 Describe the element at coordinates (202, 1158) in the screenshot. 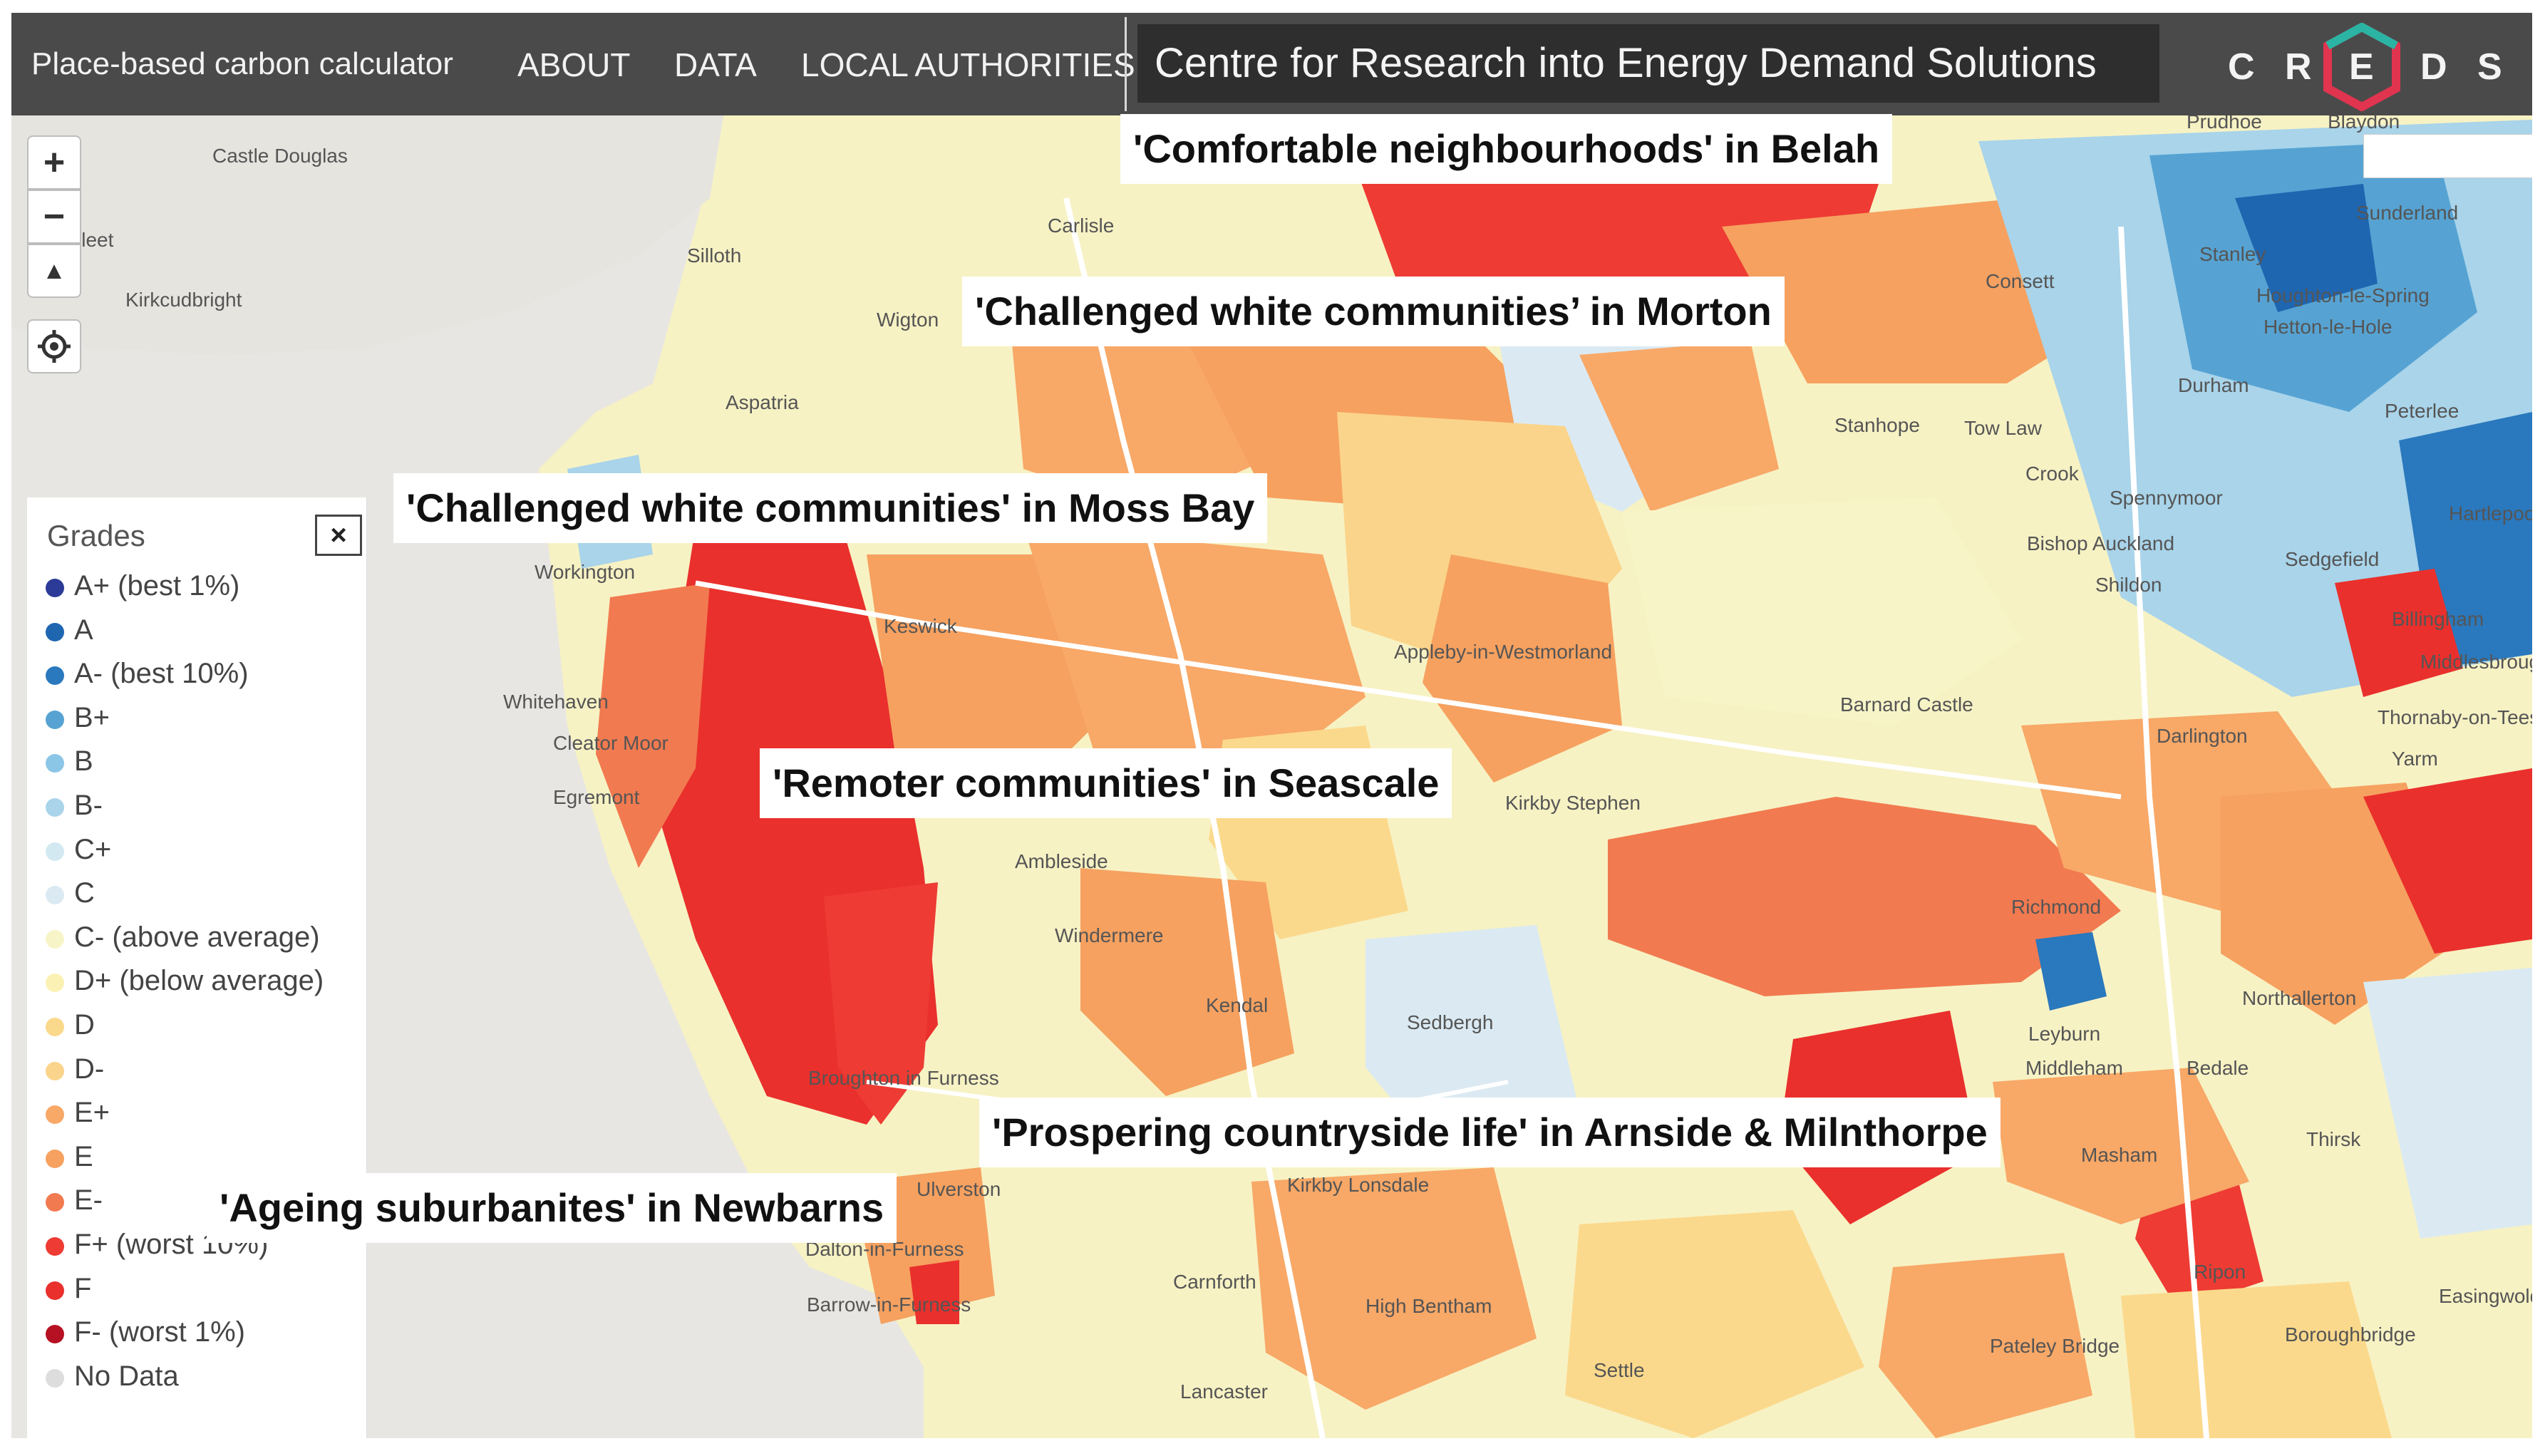

I see `legend-item: E` at that location.